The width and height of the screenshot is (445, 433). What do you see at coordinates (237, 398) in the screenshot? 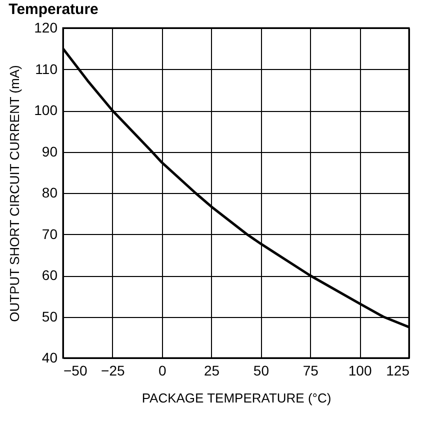
I see `x-axis-title: PACKAGE TEMPERATURE (°C)` at bounding box center [237, 398].